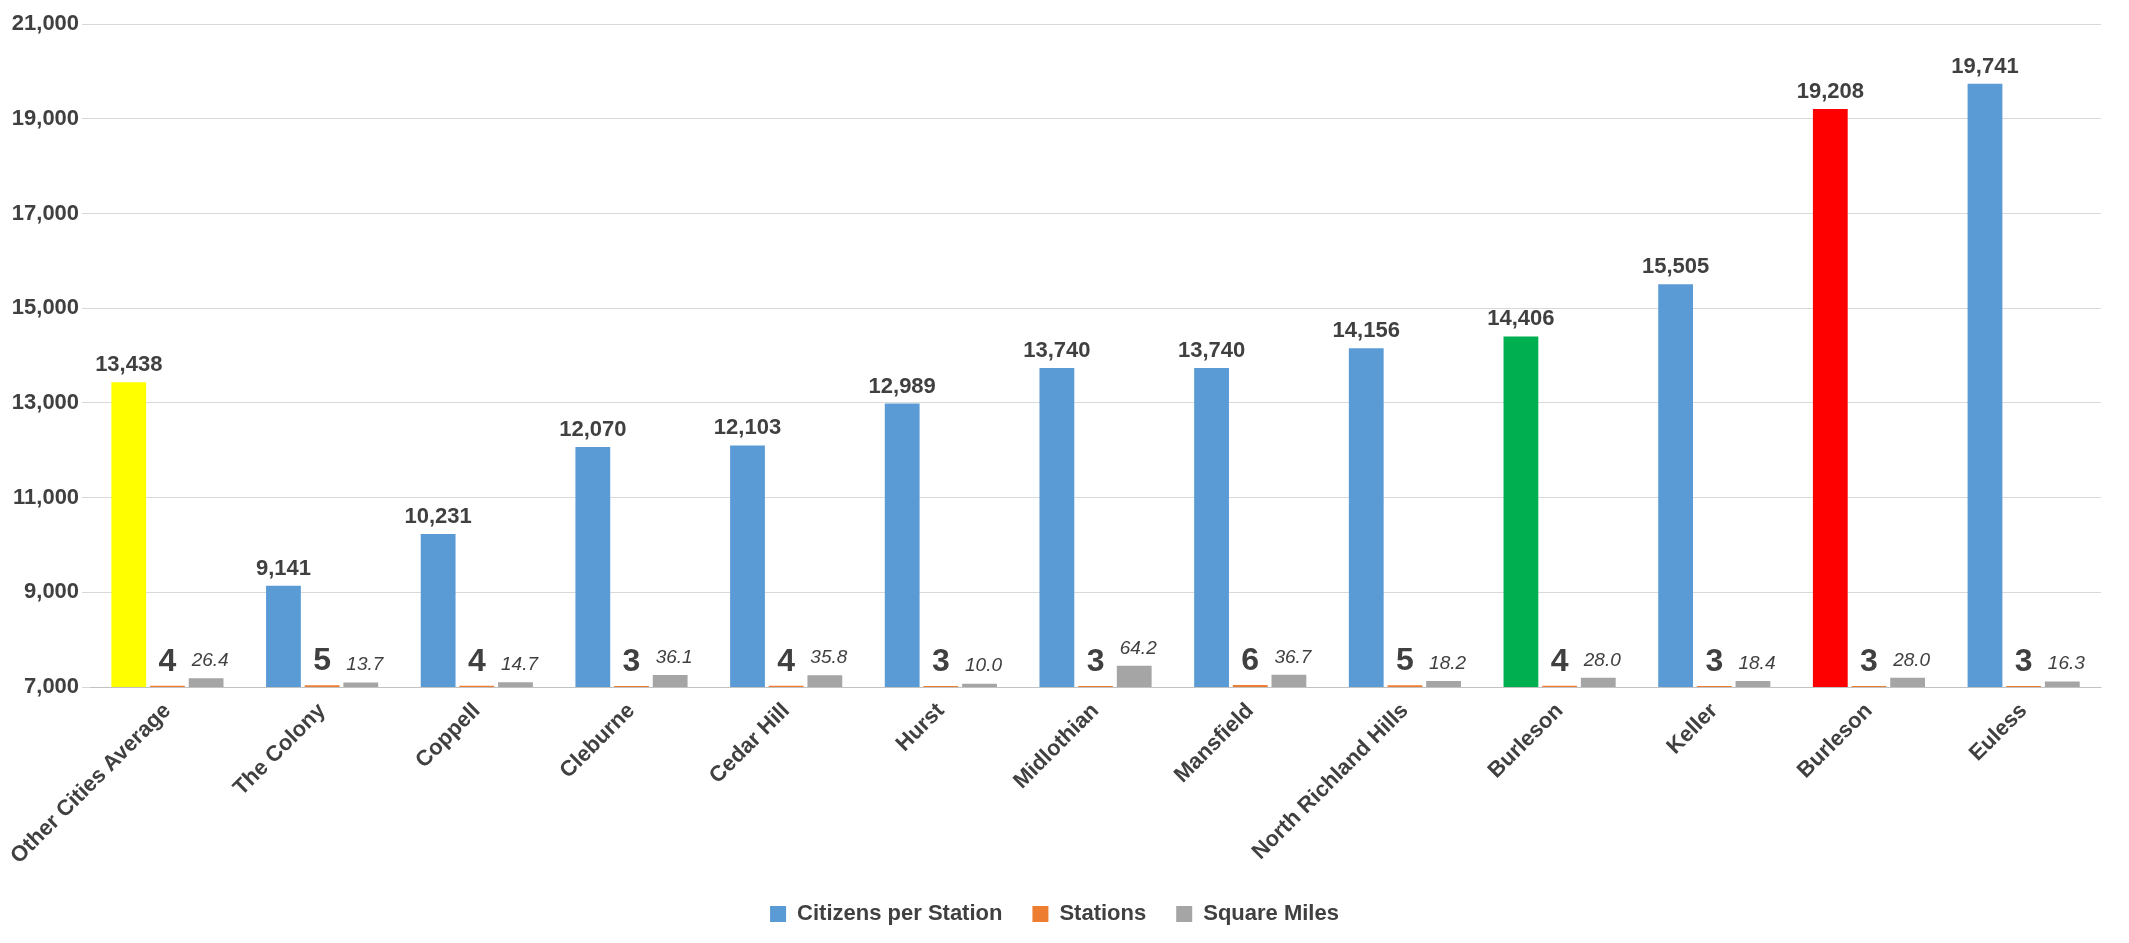 The image size is (2129, 943). I want to click on data-label: 64.2, so click(1138, 647).